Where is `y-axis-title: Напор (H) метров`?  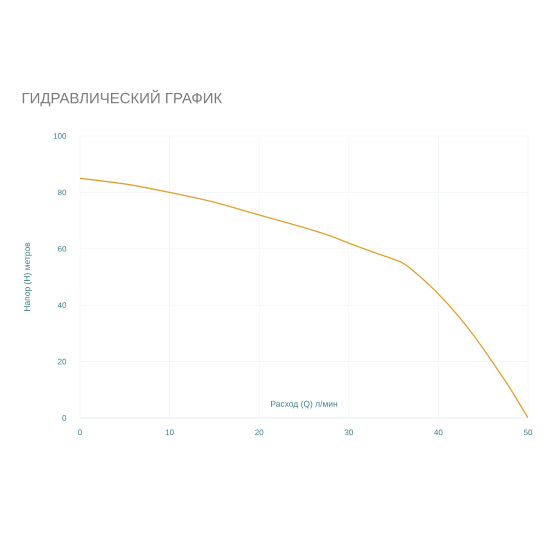 y-axis-title: Напор (H) метров is located at coordinates (28, 276).